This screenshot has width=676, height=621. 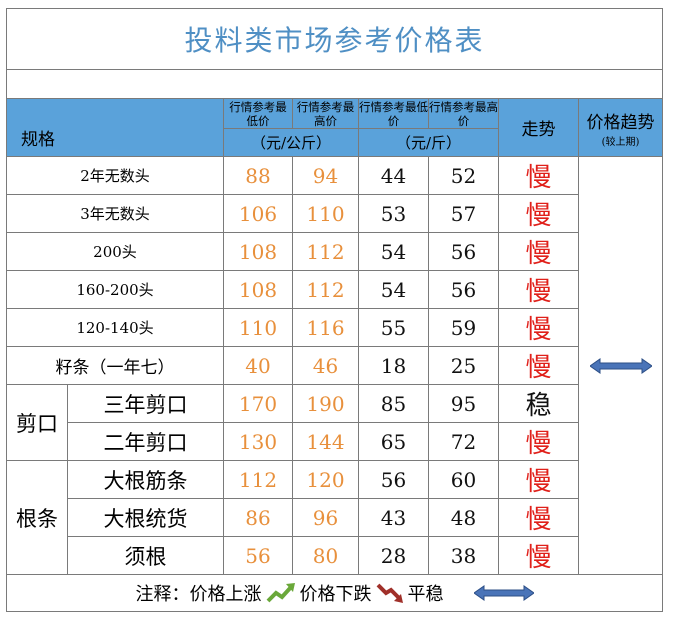 I want to click on high-jin-cell: 25, so click(x=463, y=365).